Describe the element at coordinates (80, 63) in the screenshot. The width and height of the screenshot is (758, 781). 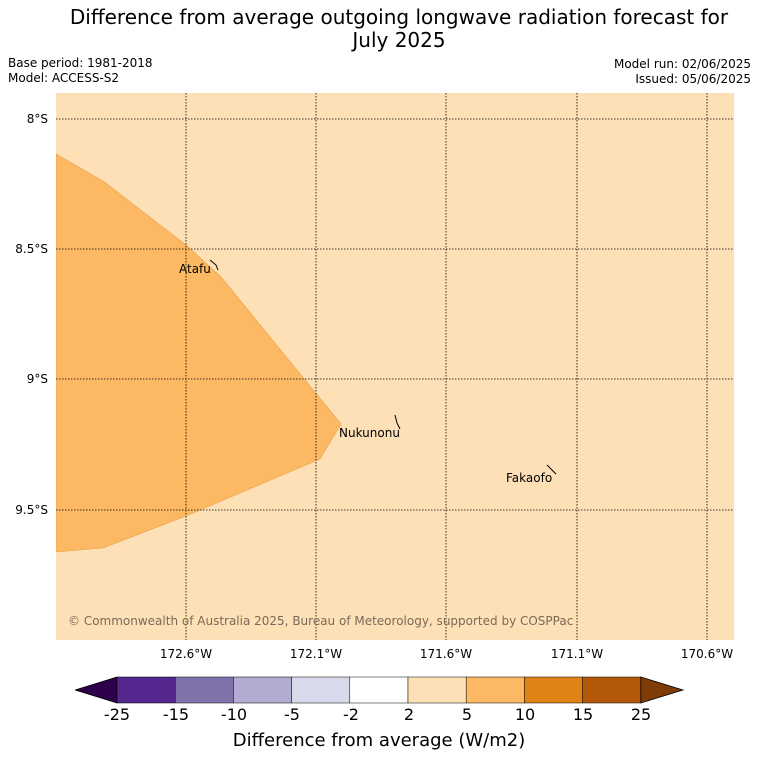
I see `base-period: Base period: 1981-2018` at that location.